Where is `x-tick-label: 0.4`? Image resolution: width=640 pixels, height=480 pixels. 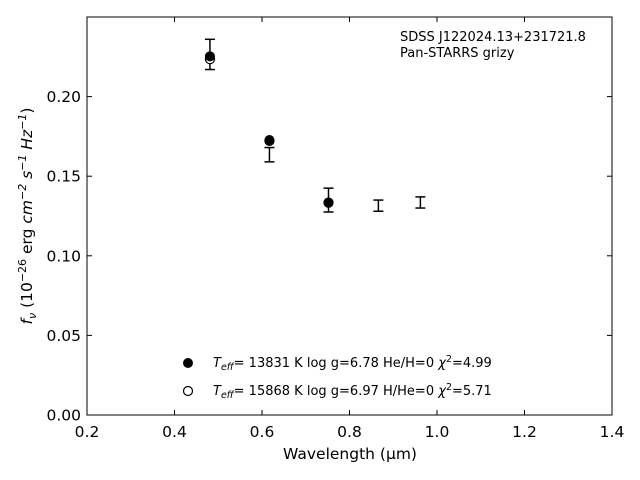 x-tick-label: 0.4 is located at coordinates (174, 432).